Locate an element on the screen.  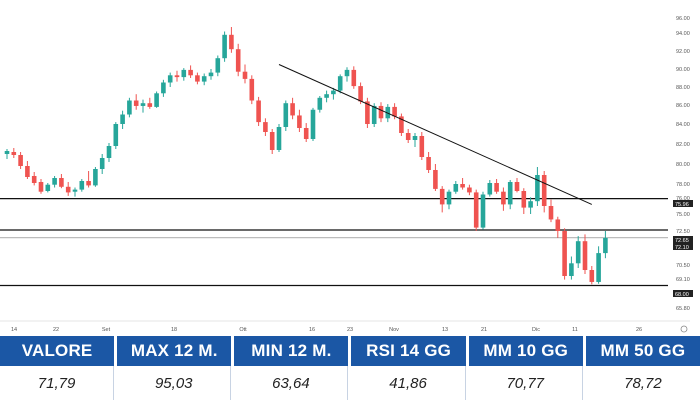
x-tick-label: 22 is located at coordinates (56, 330).